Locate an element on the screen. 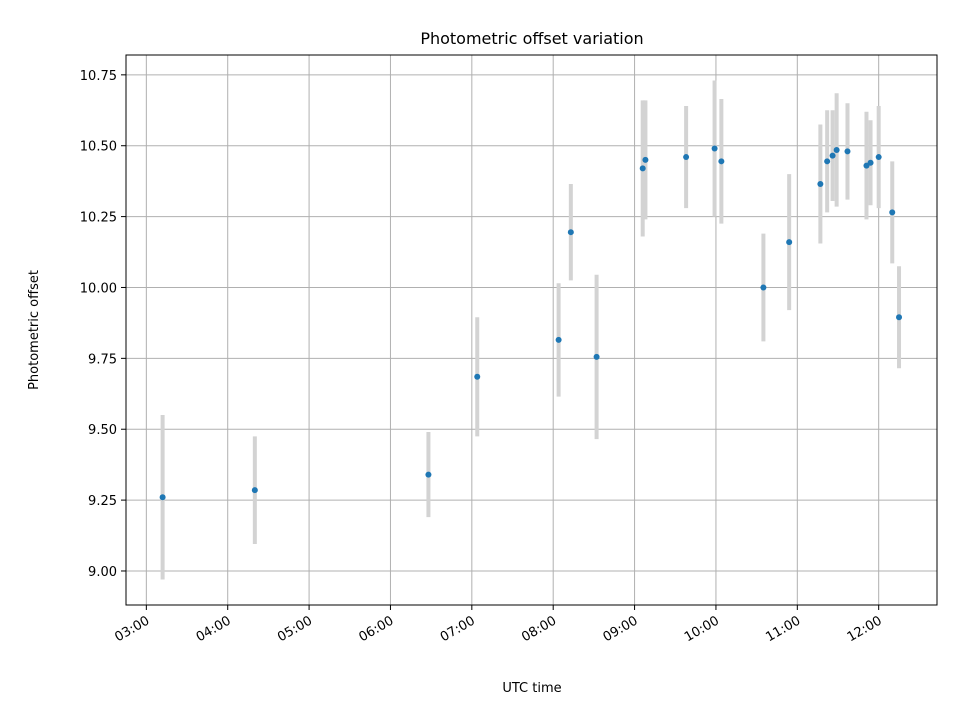  y-tick-label: 10.75 is located at coordinates (98, 76).